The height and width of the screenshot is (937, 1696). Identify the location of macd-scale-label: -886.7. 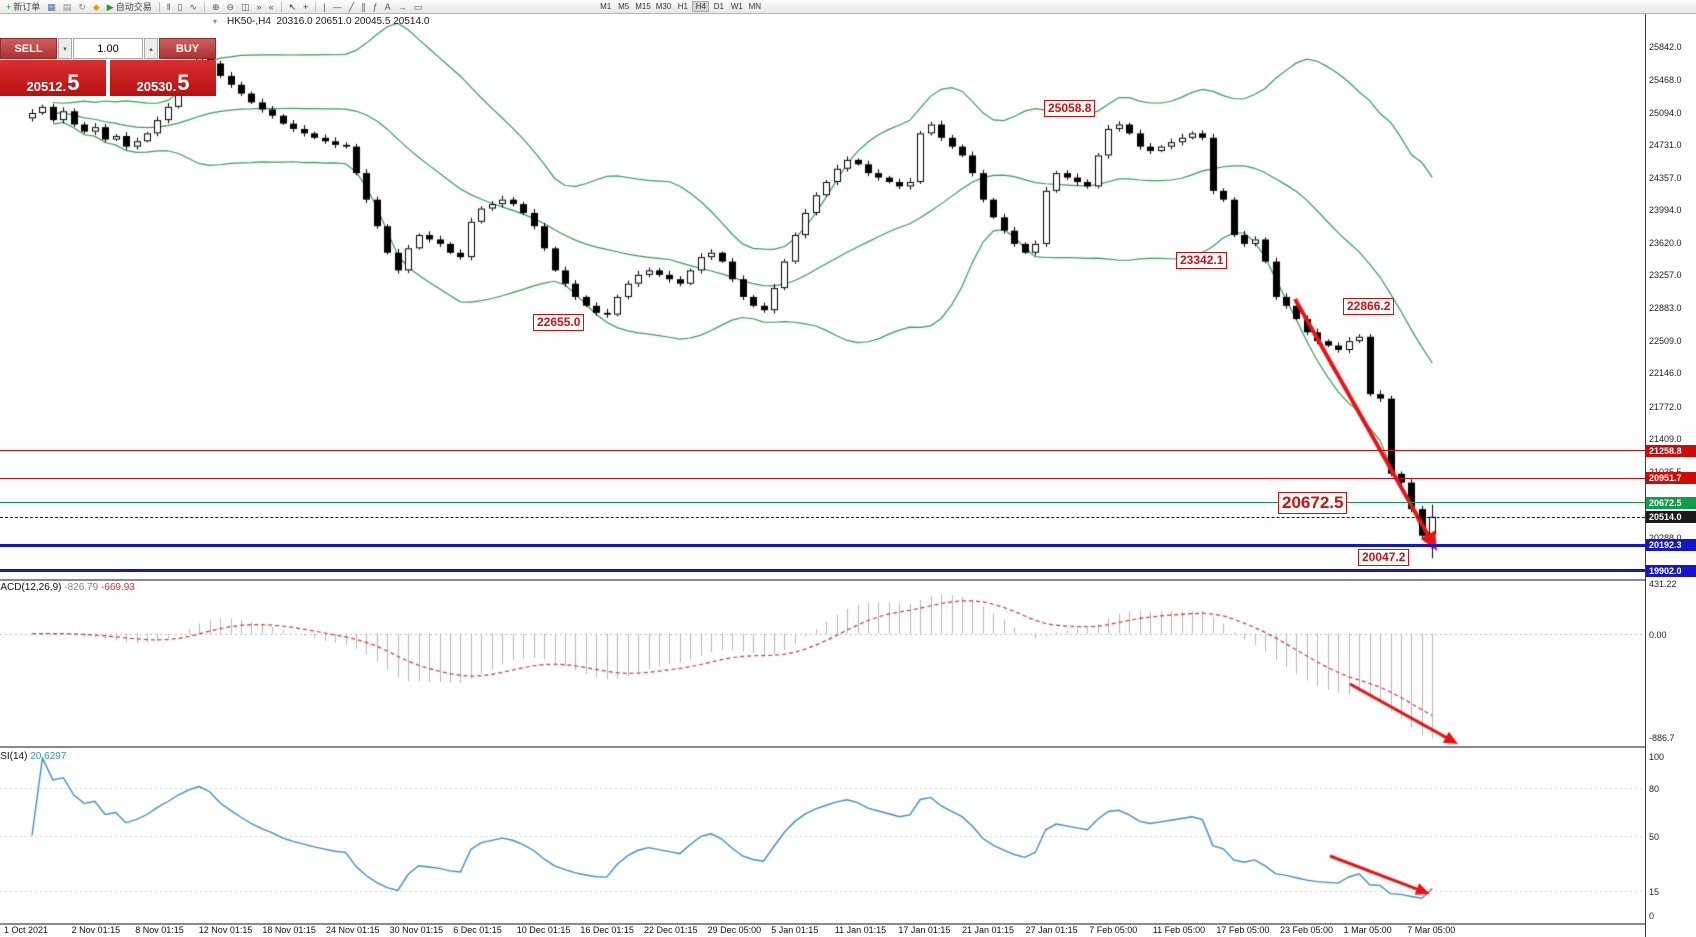
(1662, 738).